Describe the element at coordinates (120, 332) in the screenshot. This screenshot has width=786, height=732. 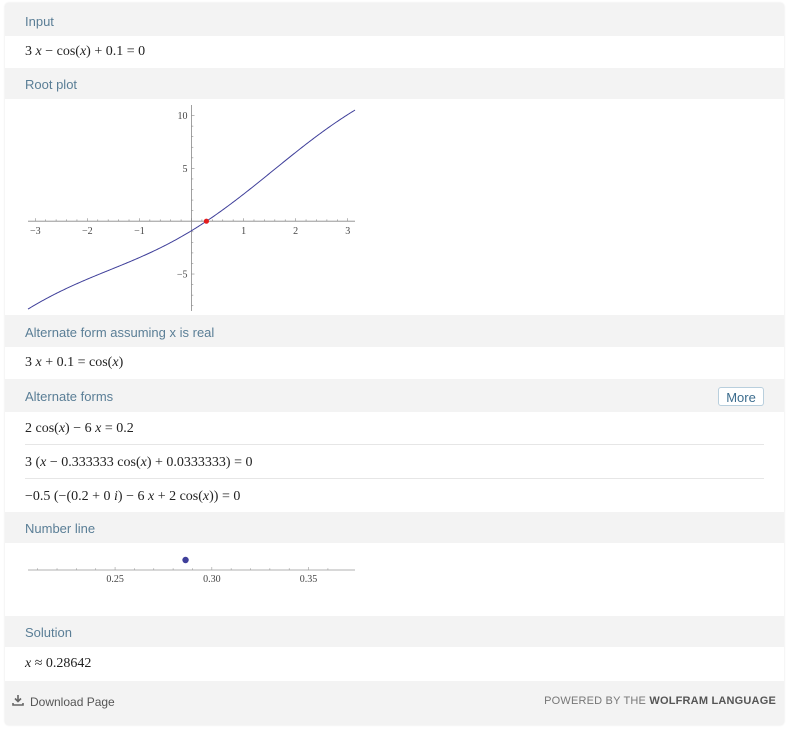
I see `pod-title-alternate-real: Alternate form assuming x is real` at that location.